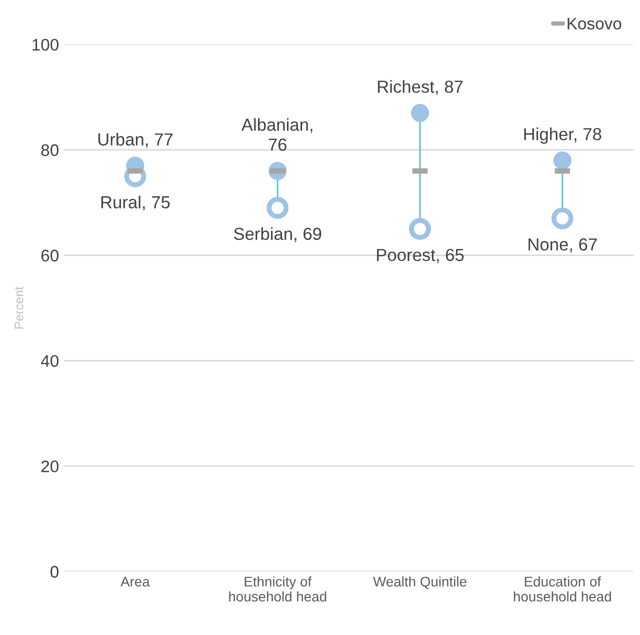  I want to click on data-label: Higher, 78, so click(563, 136).